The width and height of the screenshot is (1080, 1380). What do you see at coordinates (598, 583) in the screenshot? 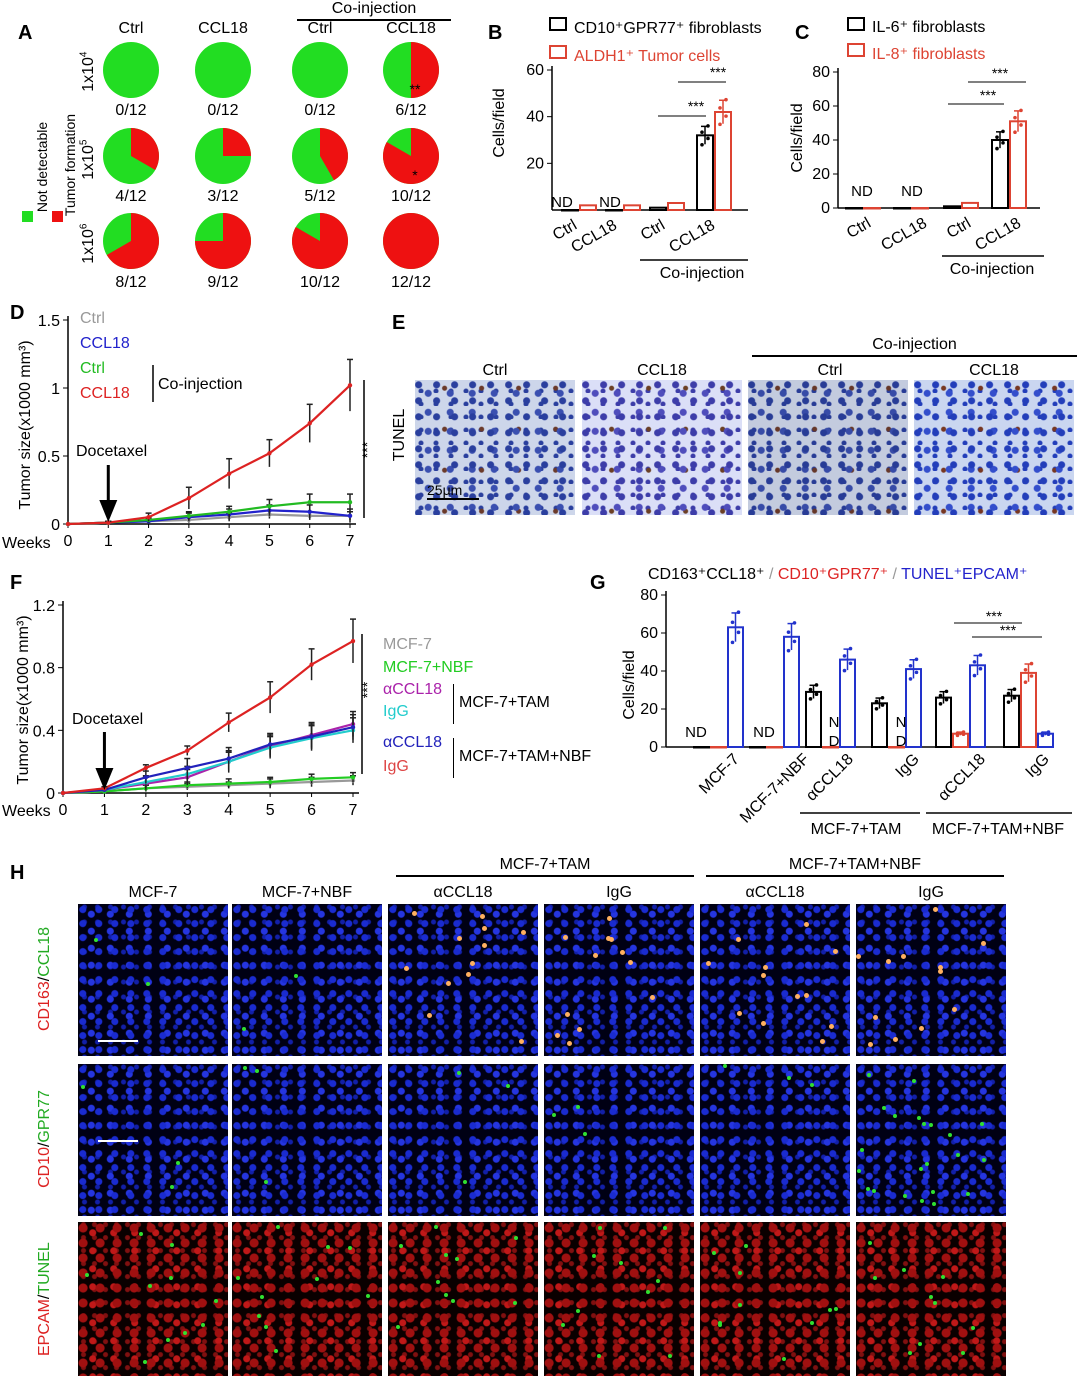
I see `panel-g-label: G` at bounding box center [598, 583].